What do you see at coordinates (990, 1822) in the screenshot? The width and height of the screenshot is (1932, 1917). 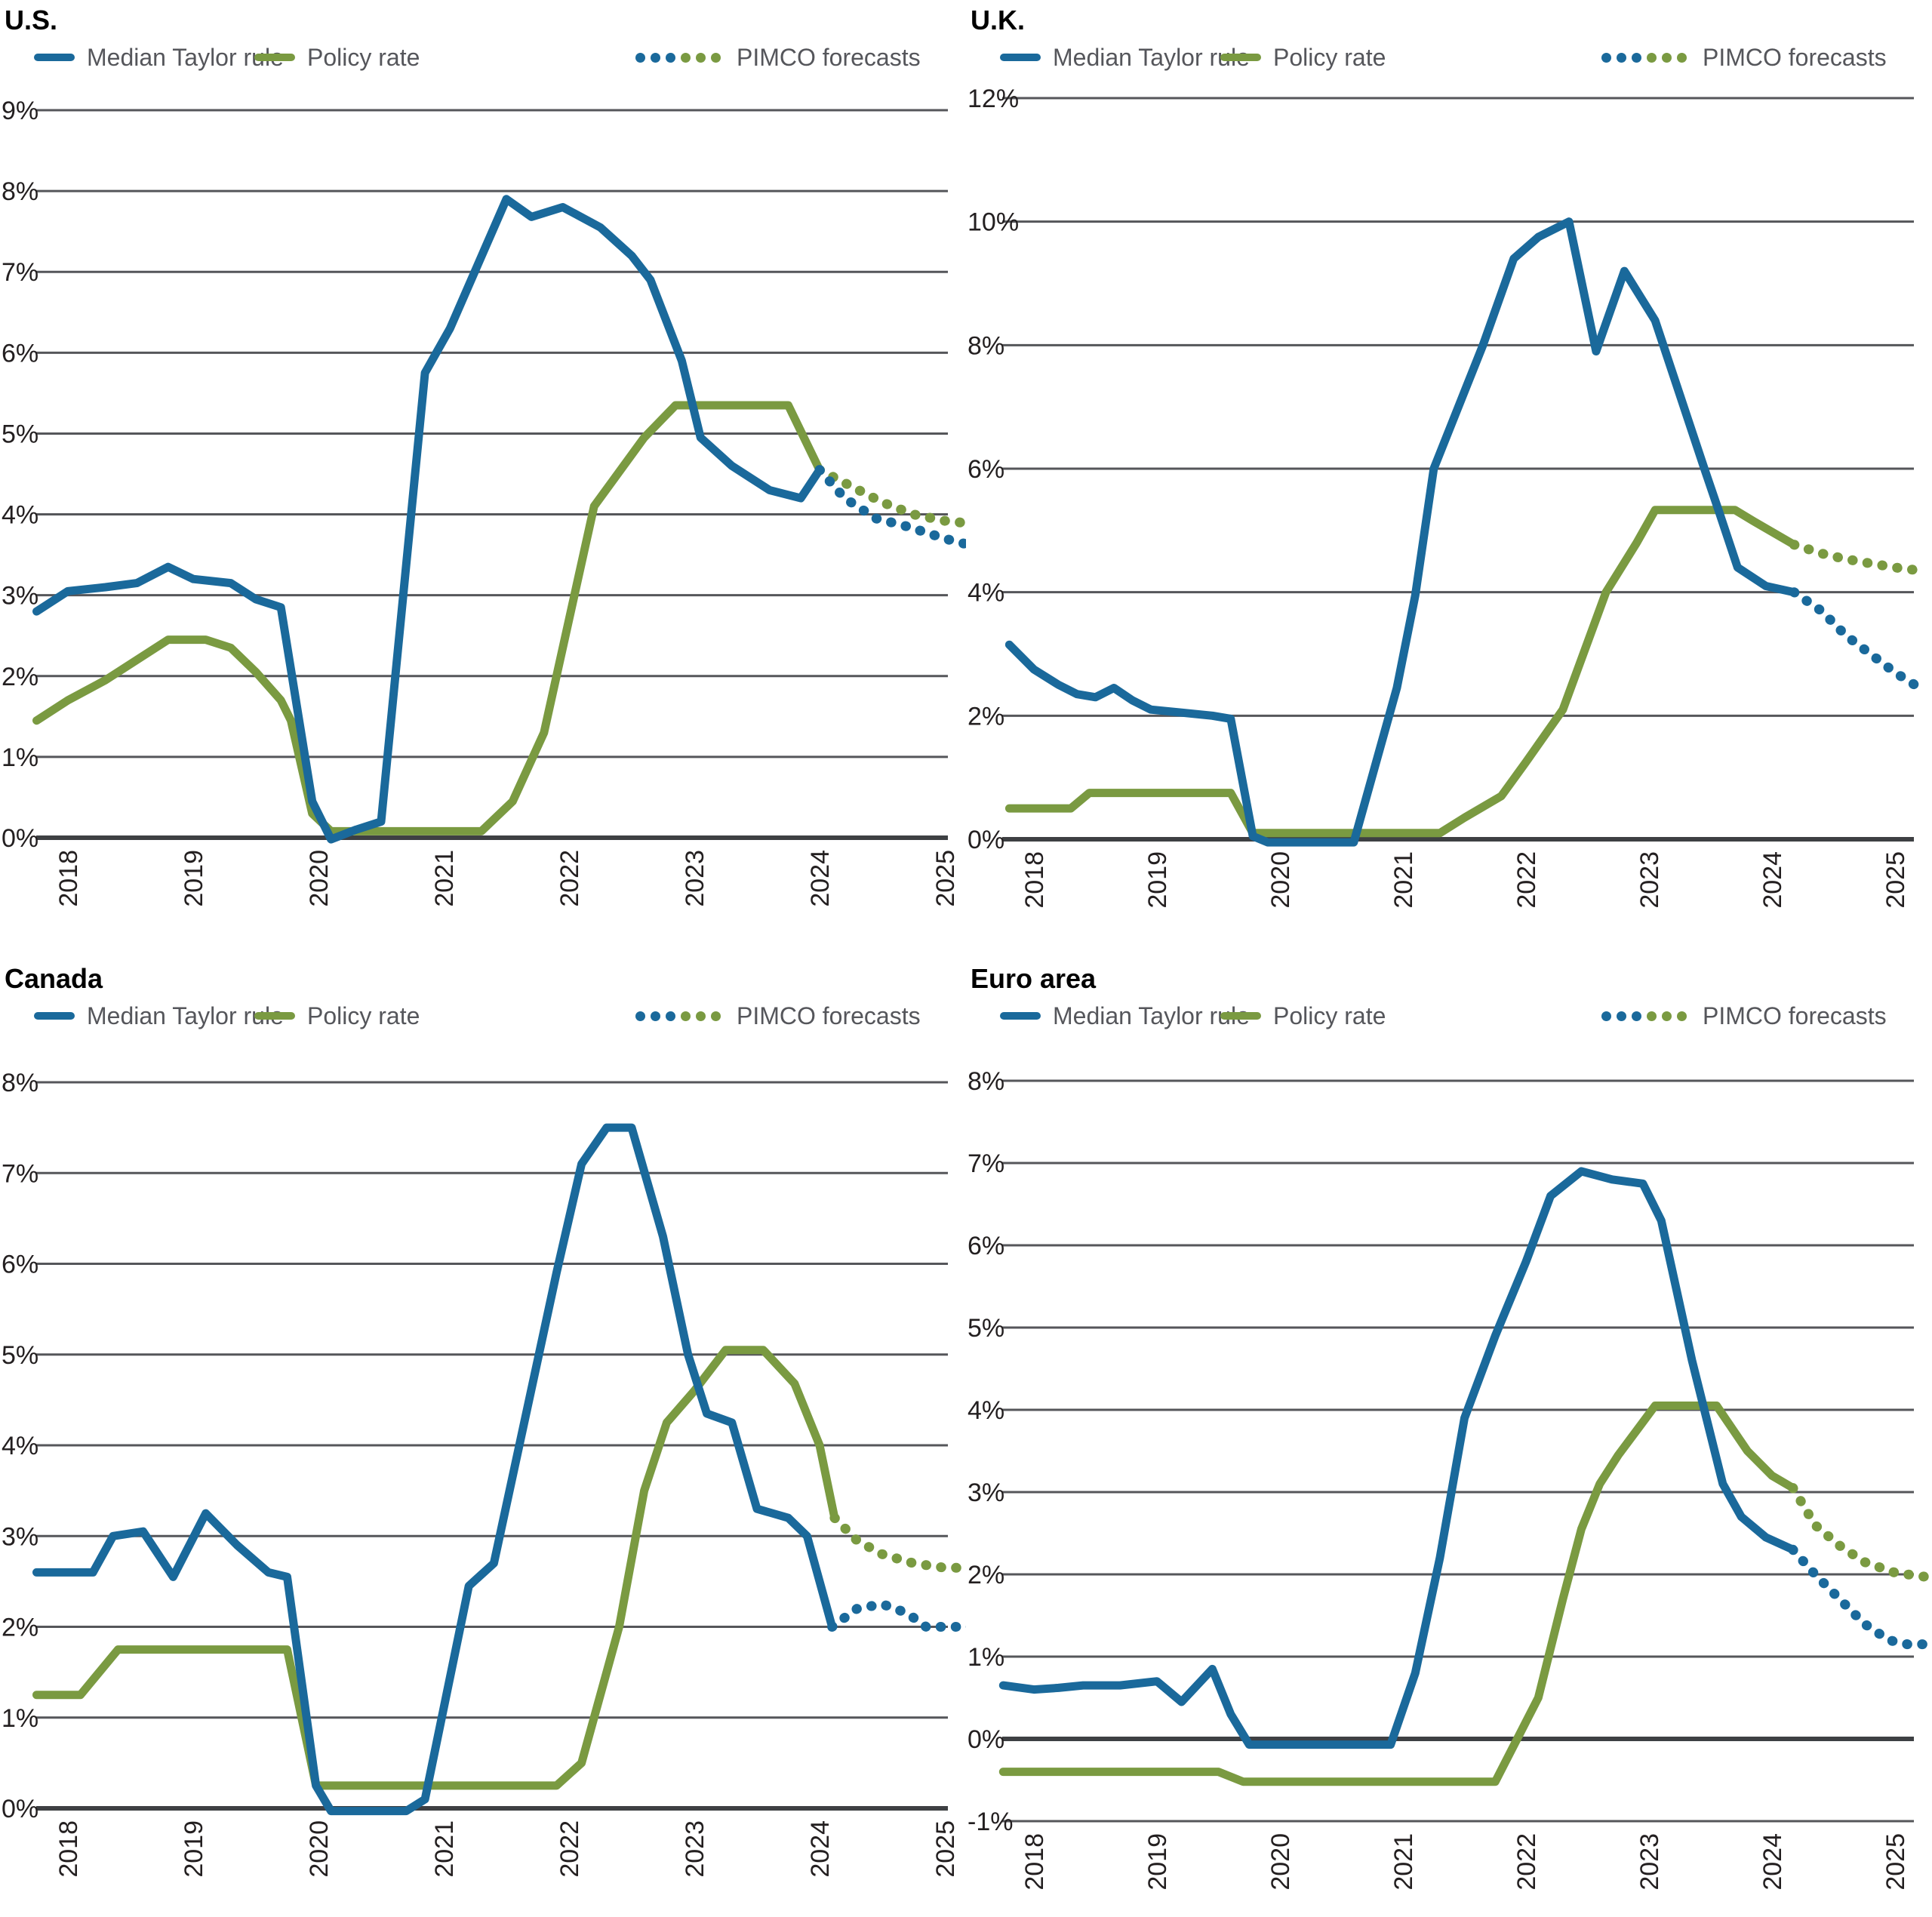 I see `y-tick-label: -1%` at bounding box center [990, 1822].